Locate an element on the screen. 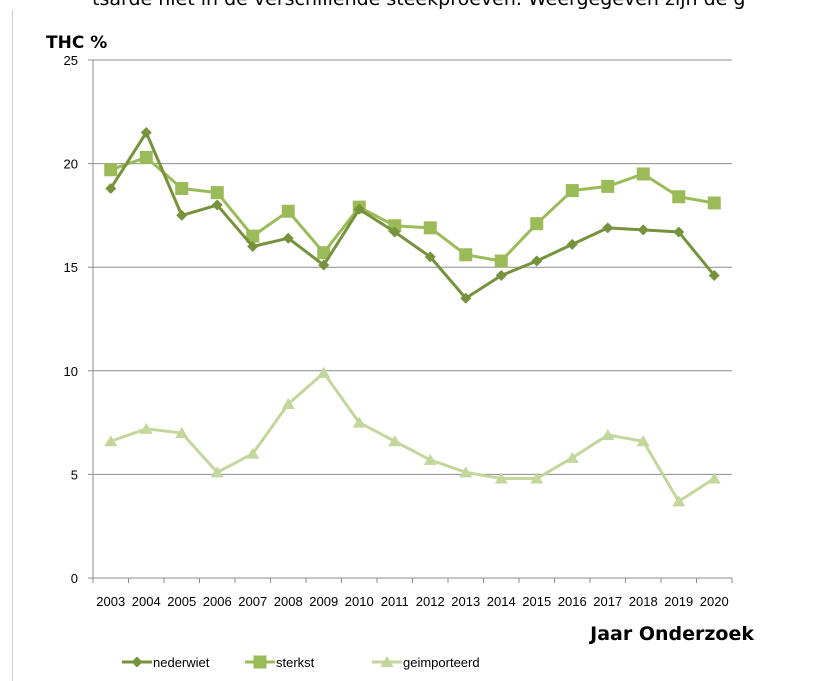 Image resolution: width=840 pixels, height=681 pixels. x-tick-label-2006: 2006 is located at coordinates (217, 601).